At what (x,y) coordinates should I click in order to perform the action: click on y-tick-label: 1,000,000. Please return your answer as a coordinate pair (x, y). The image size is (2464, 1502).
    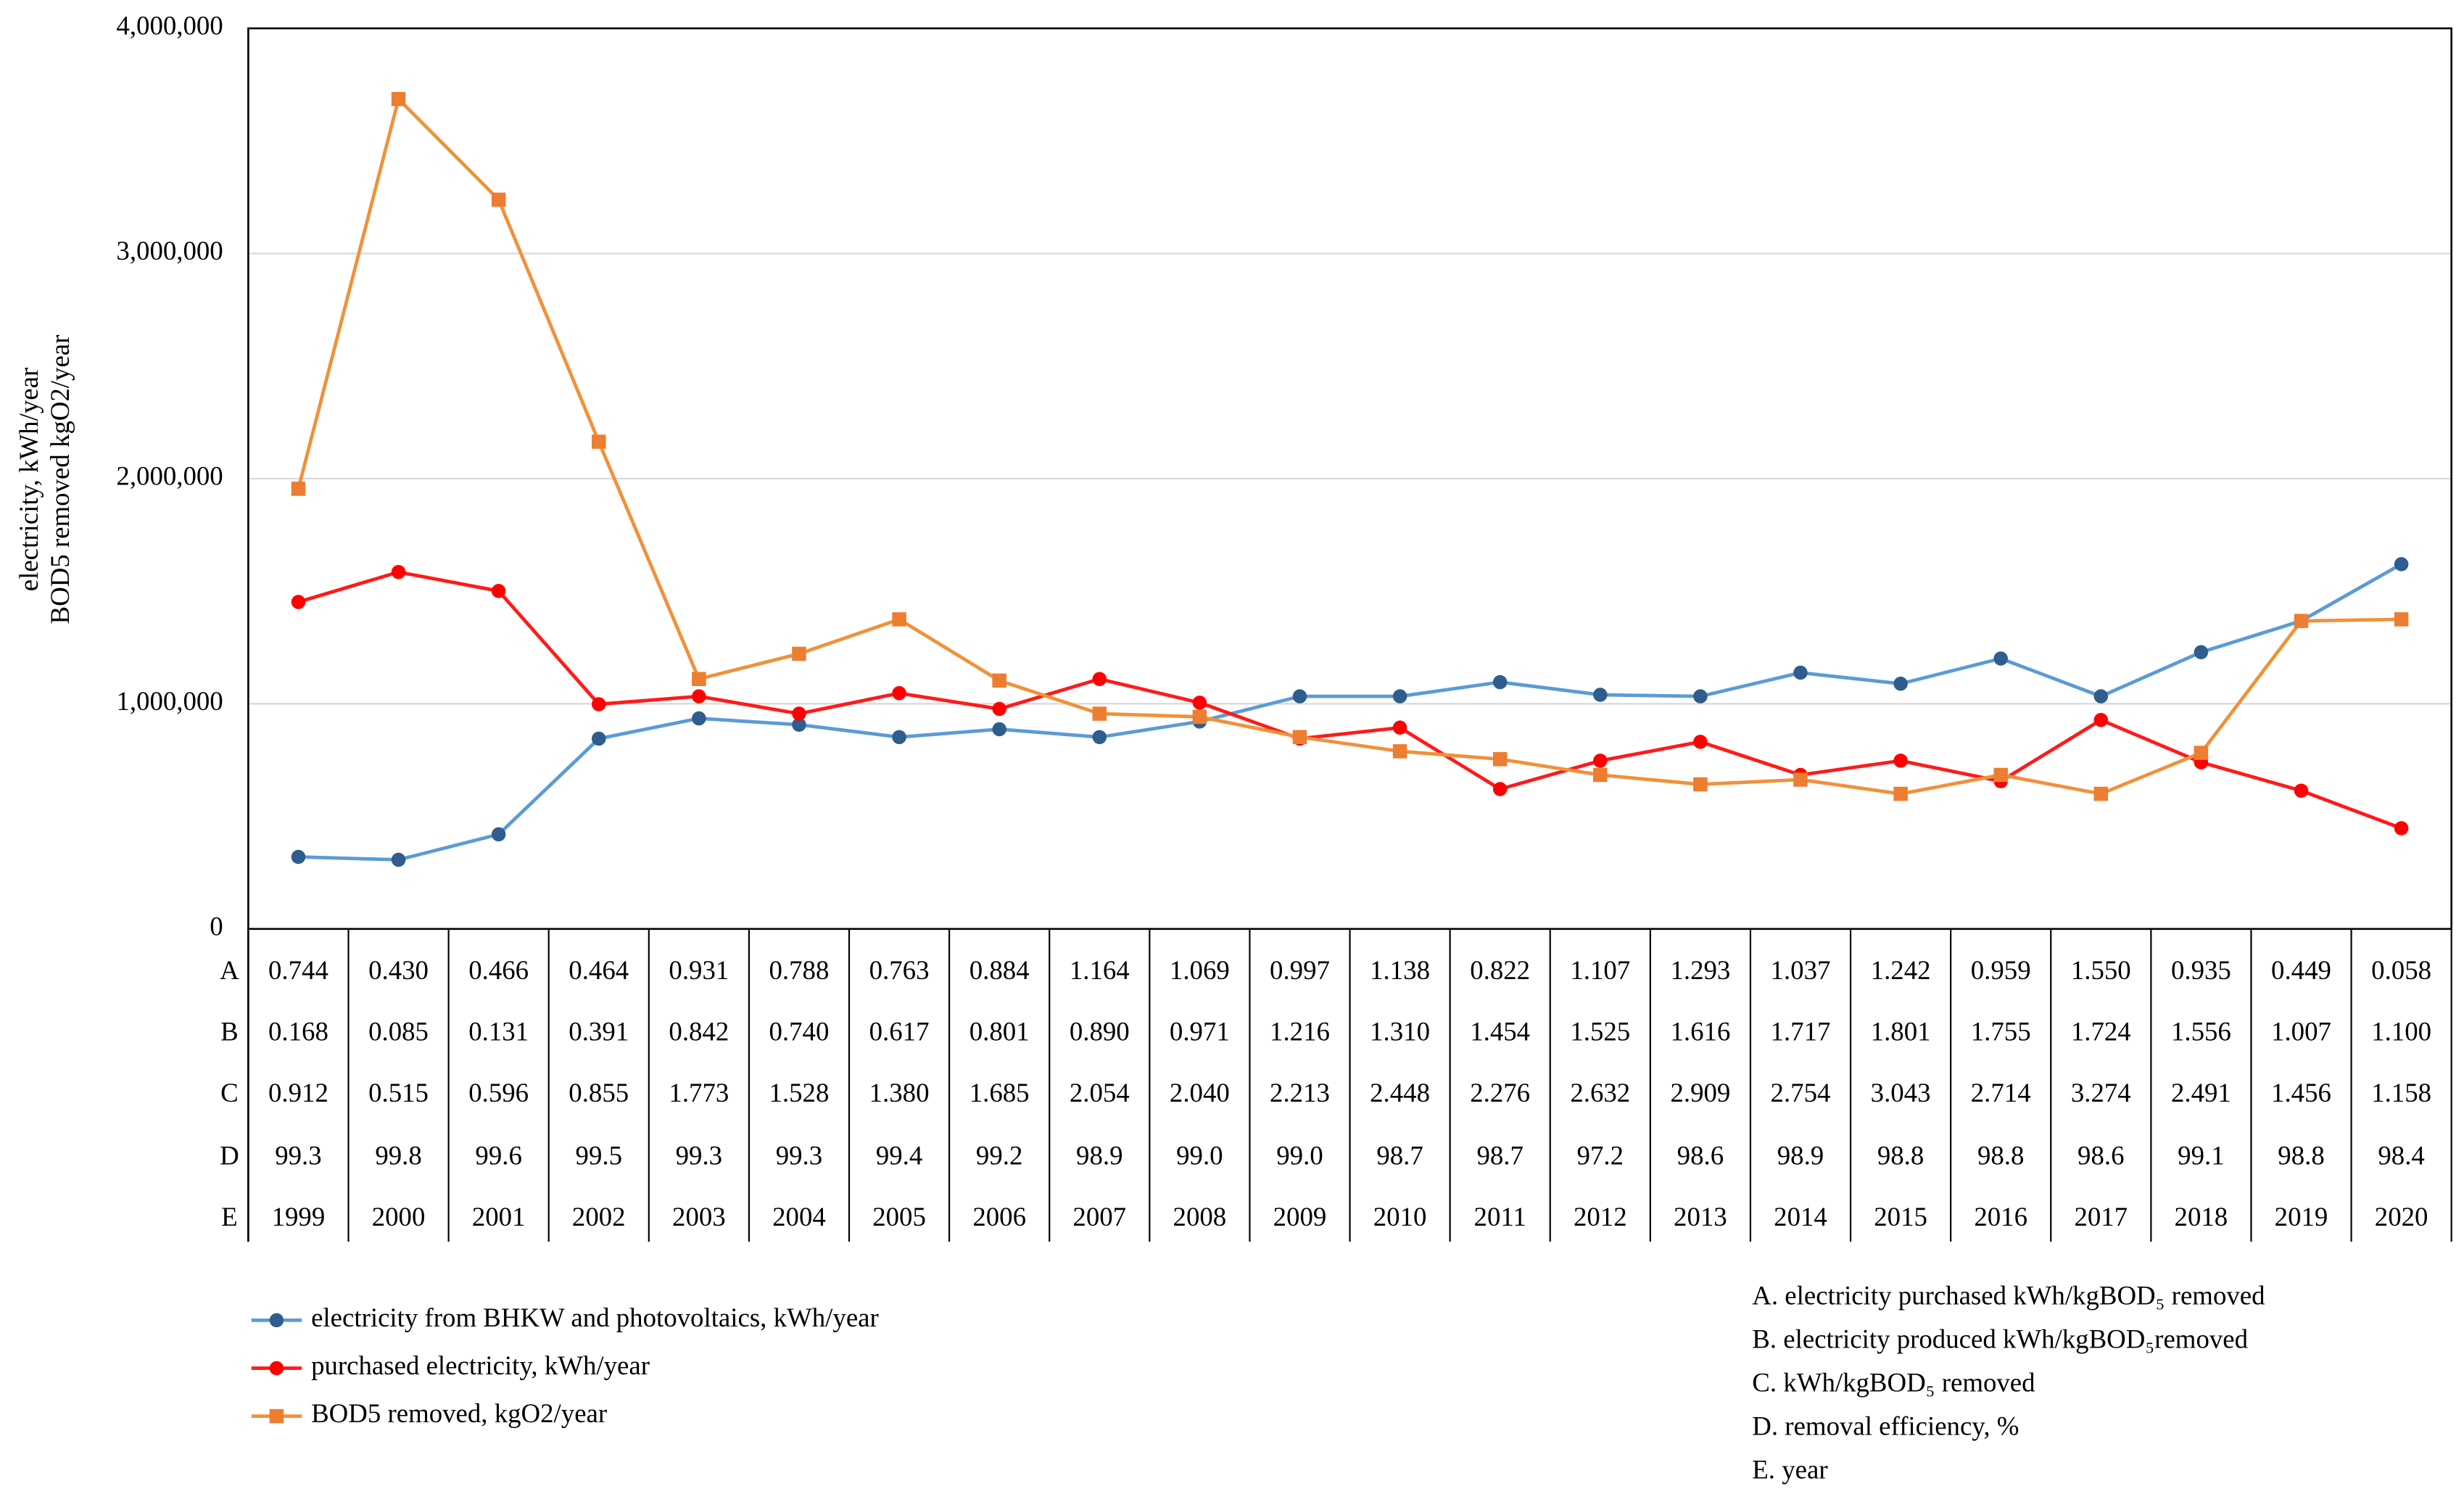
    Looking at the image, I should click on (169, 701).